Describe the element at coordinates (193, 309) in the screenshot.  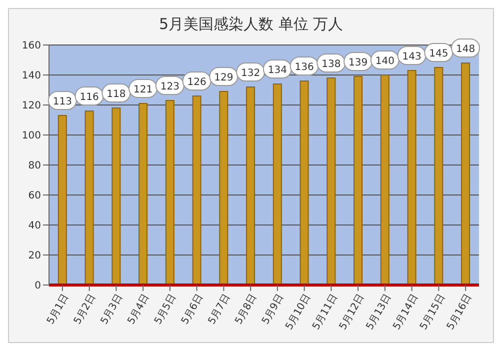
I see `x-tick-label: 5月6日` at that location.